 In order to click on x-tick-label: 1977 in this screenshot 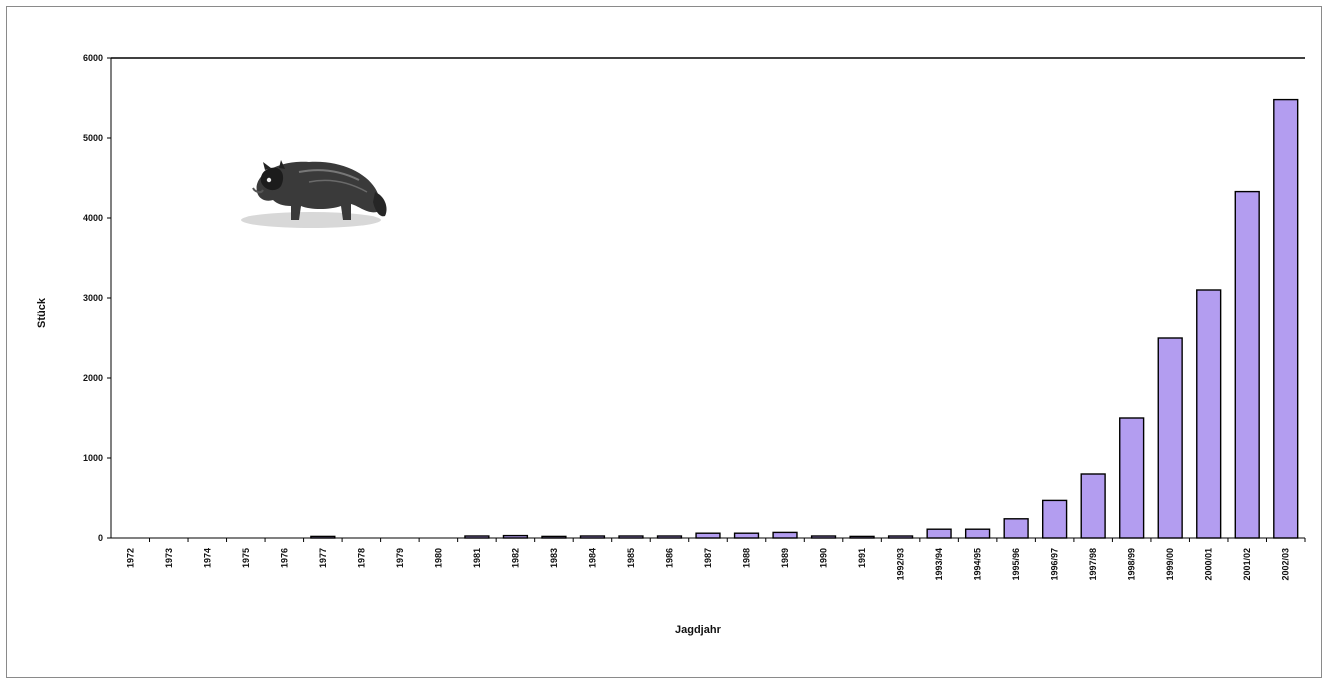, I will do `click(323, 558)`.